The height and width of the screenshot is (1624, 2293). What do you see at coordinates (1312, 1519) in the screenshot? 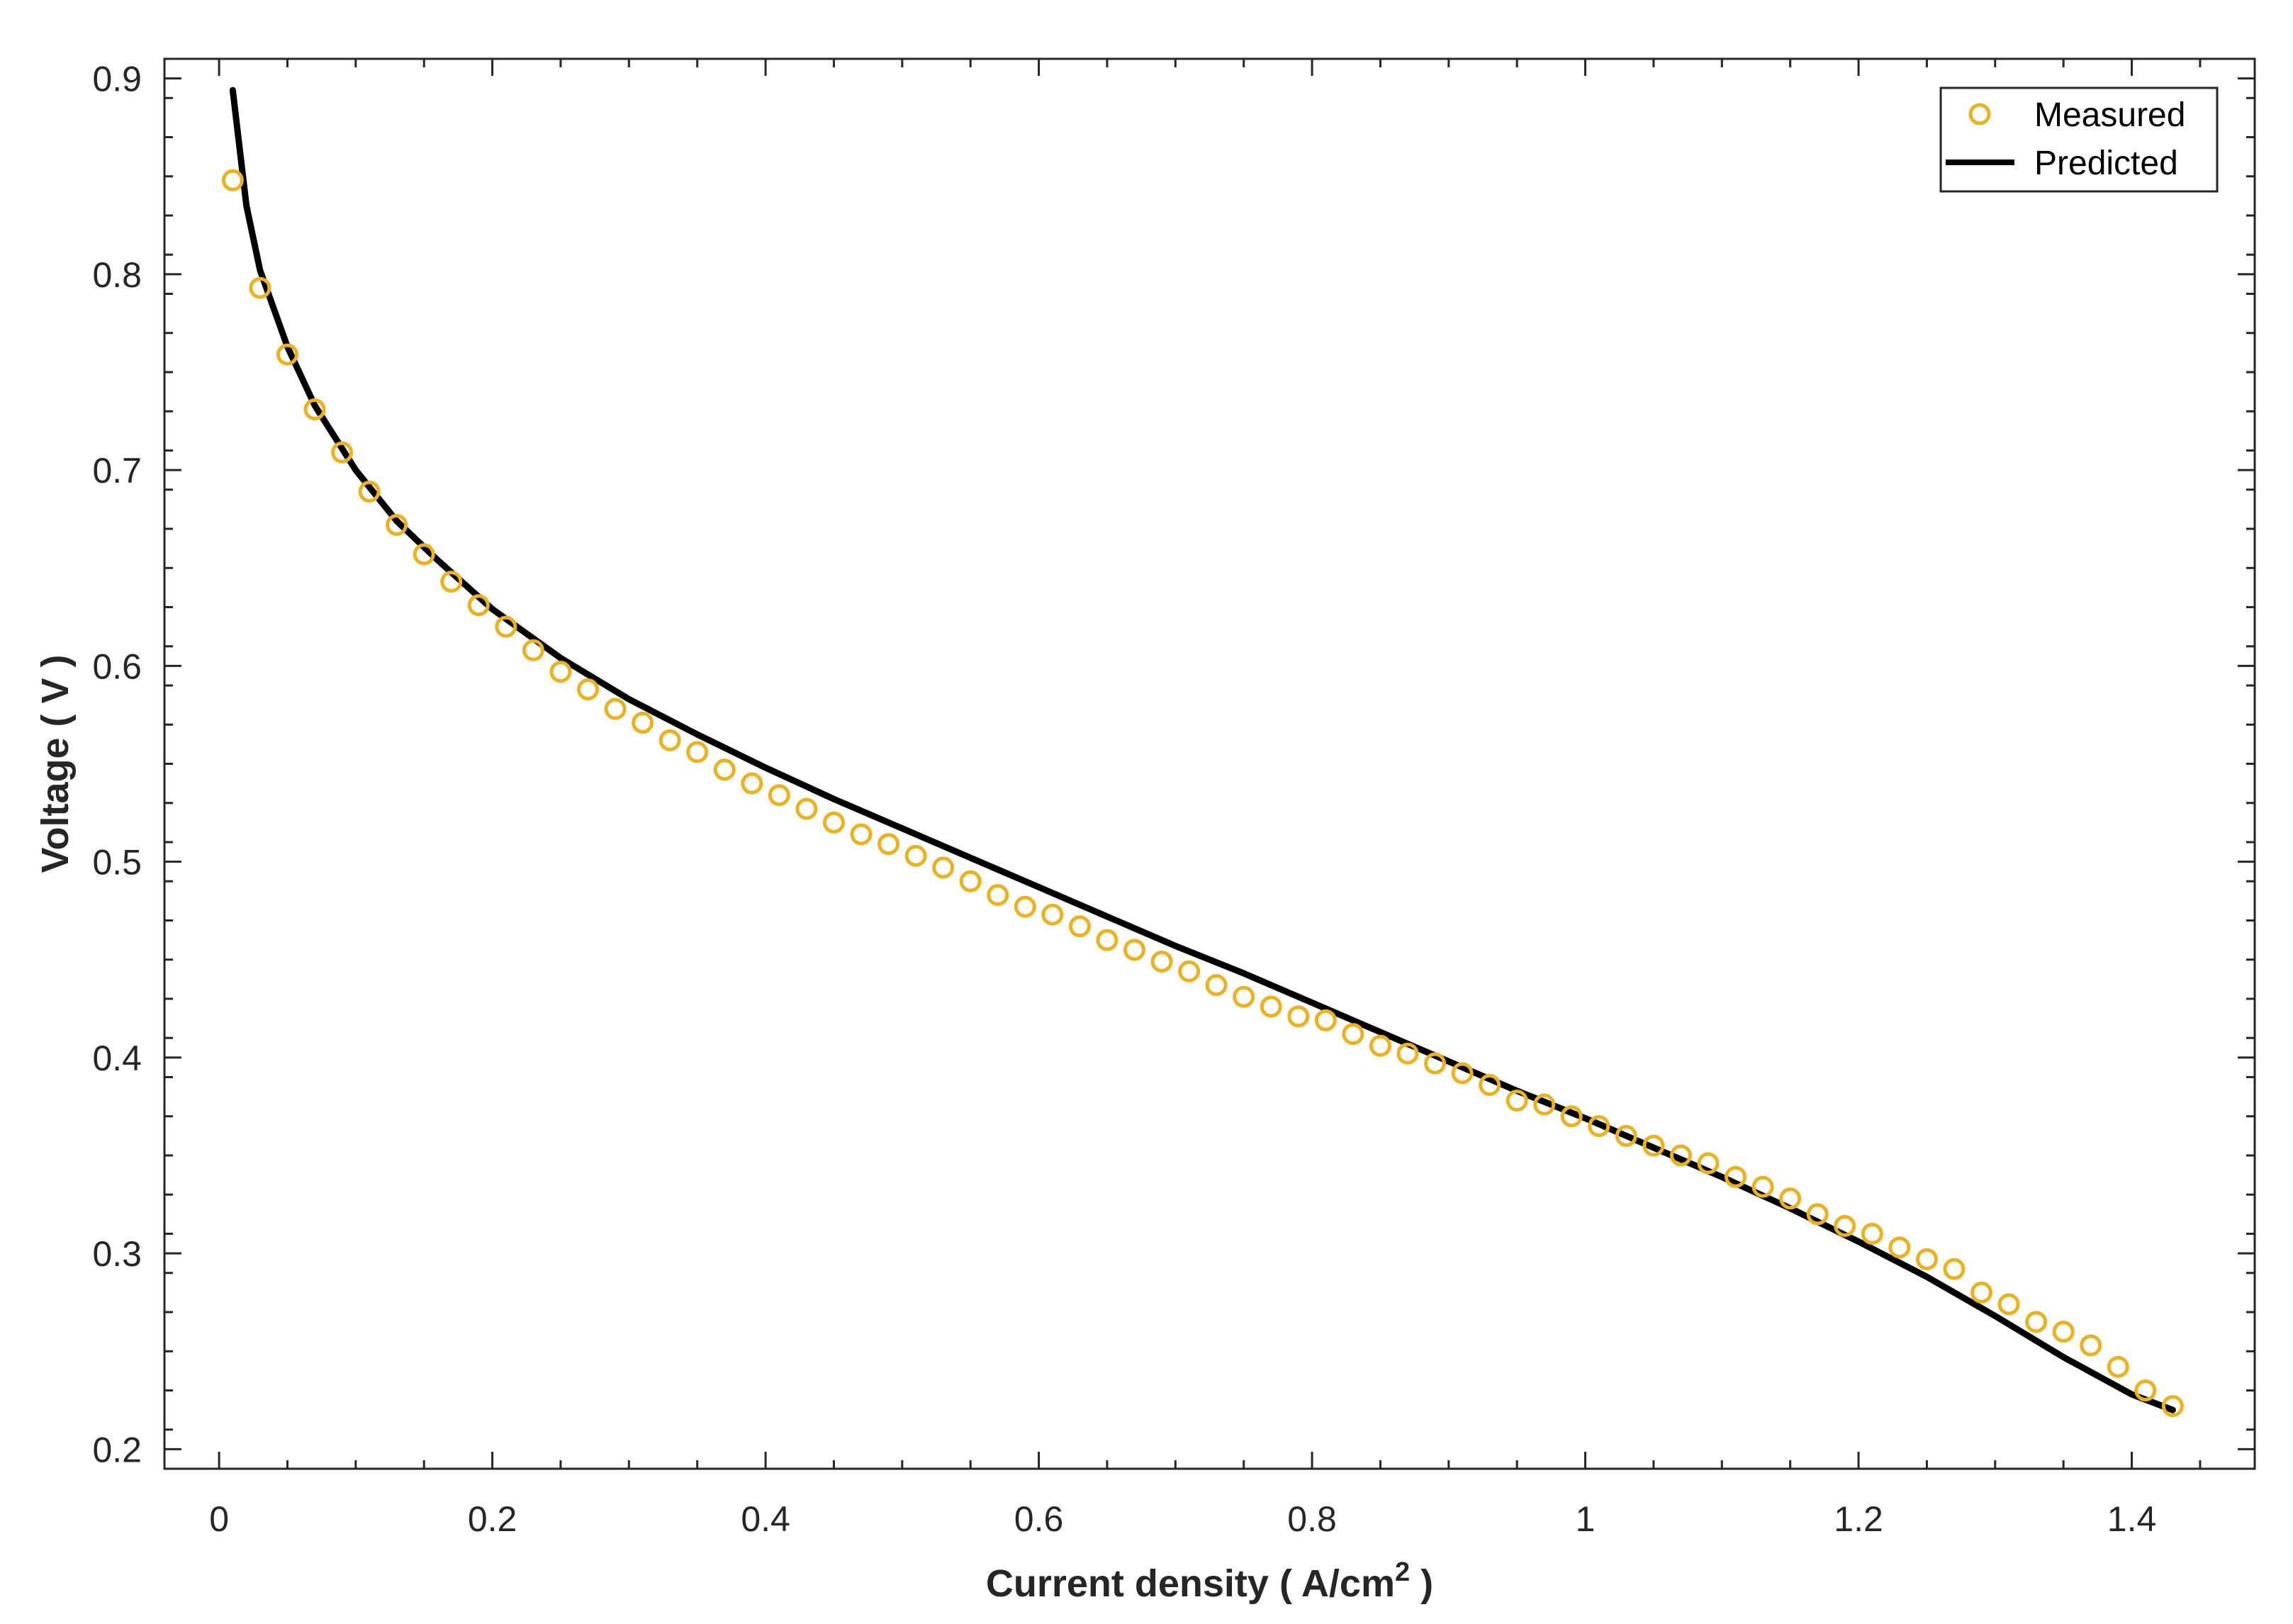
I see `x-tick-label: 0.8` at bounding box center [1312, 1519].